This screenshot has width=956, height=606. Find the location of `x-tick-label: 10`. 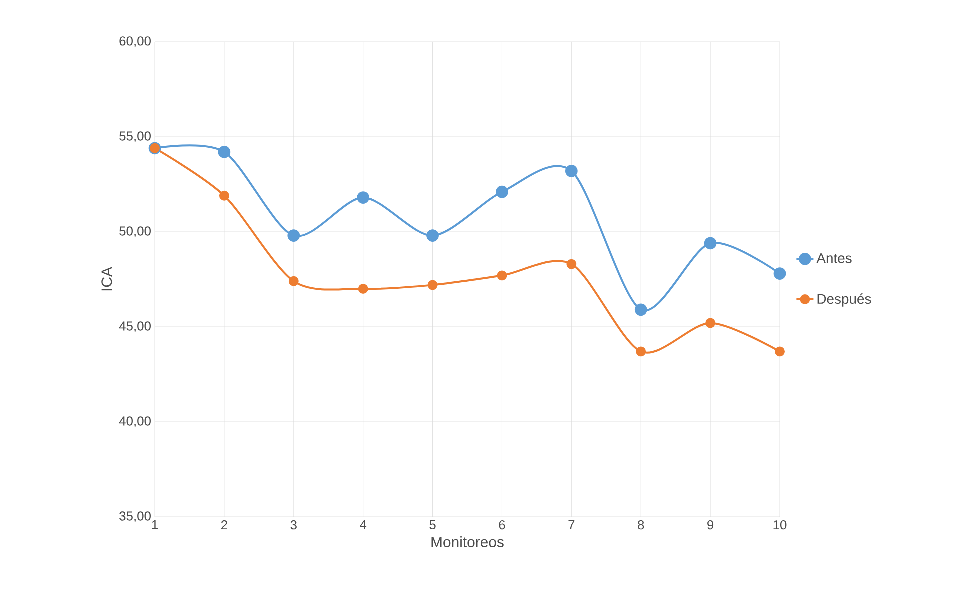

x-tick-label: 10 is located at coordinates (780, 525).